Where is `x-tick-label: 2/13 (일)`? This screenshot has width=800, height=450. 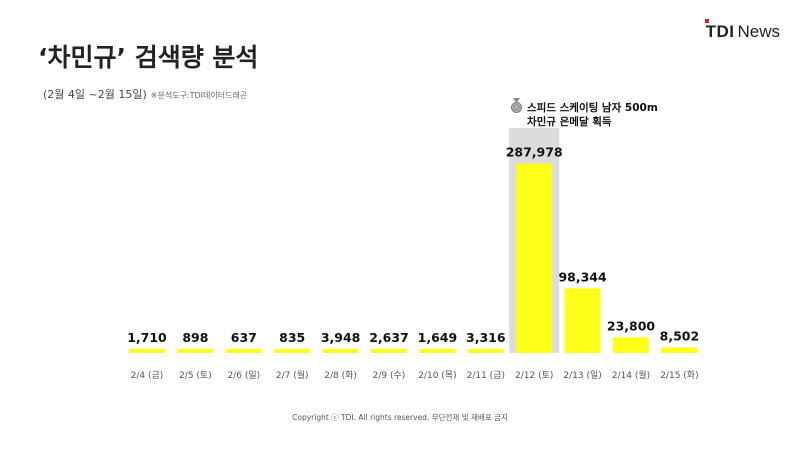 x-tick-label: 2/13 (일) is located at coordinates (582, 375).